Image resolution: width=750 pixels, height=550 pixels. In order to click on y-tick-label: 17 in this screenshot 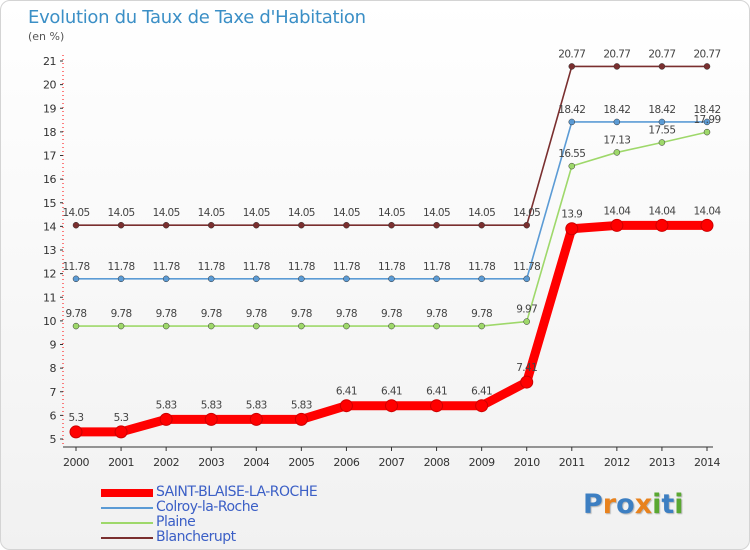, I will do `click(49, 156)`.